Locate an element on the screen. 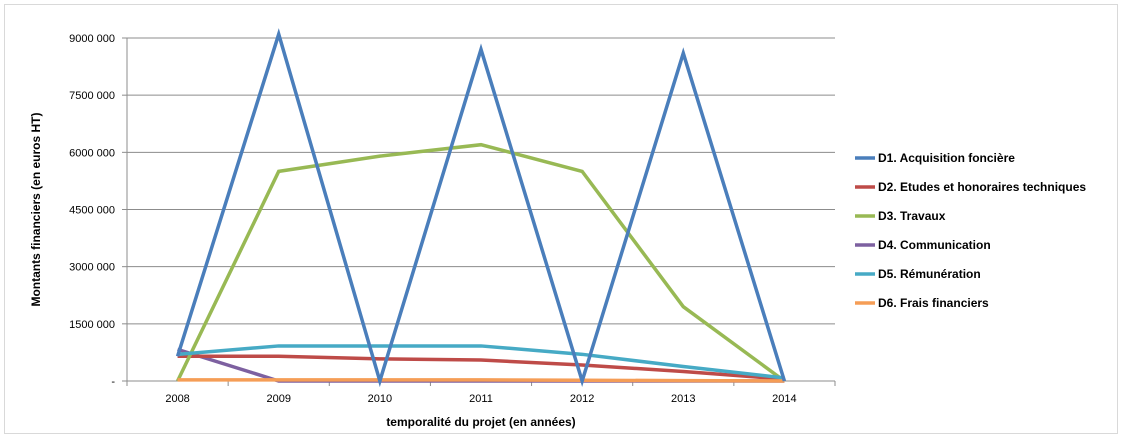 The width and height of the screenshot is (1123, 439). legend-label: D1. Acquisition foncière is located at coordinates (946, 158).